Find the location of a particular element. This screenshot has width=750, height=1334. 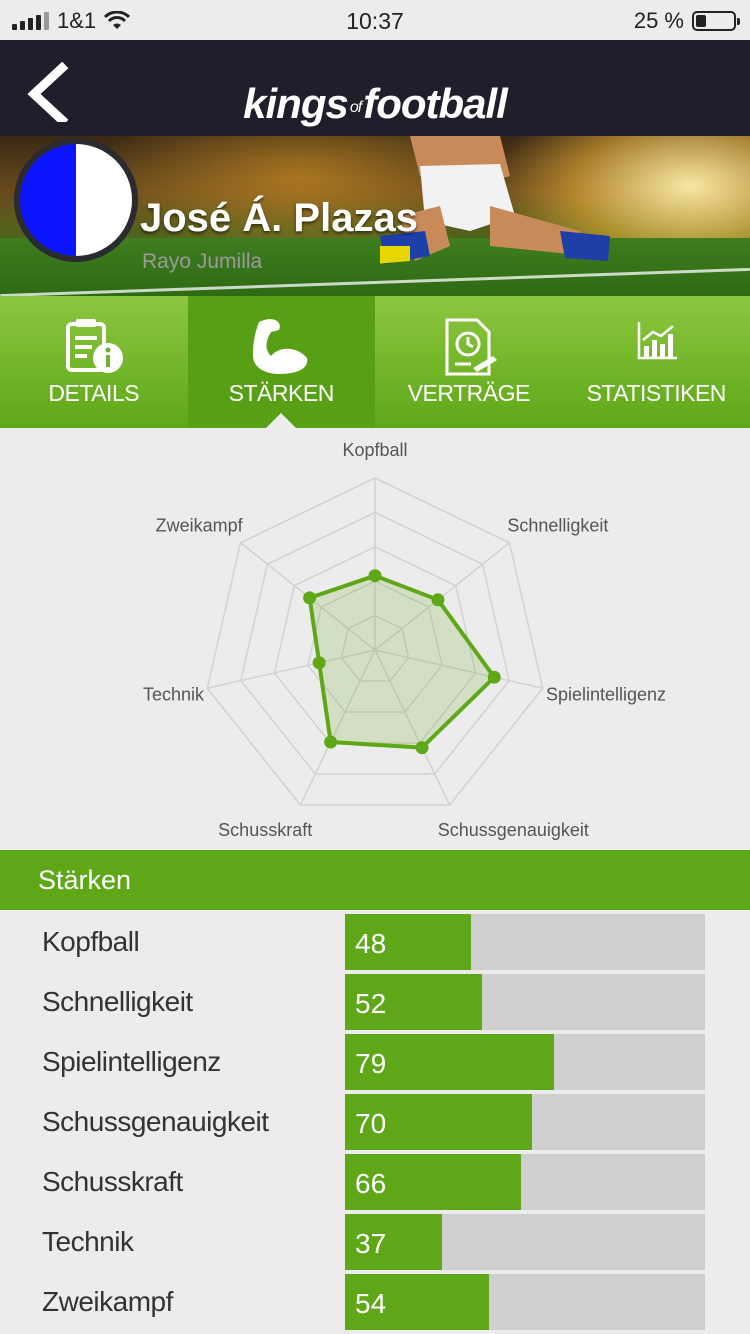

battery-icon is located at coordinates (716, 21).